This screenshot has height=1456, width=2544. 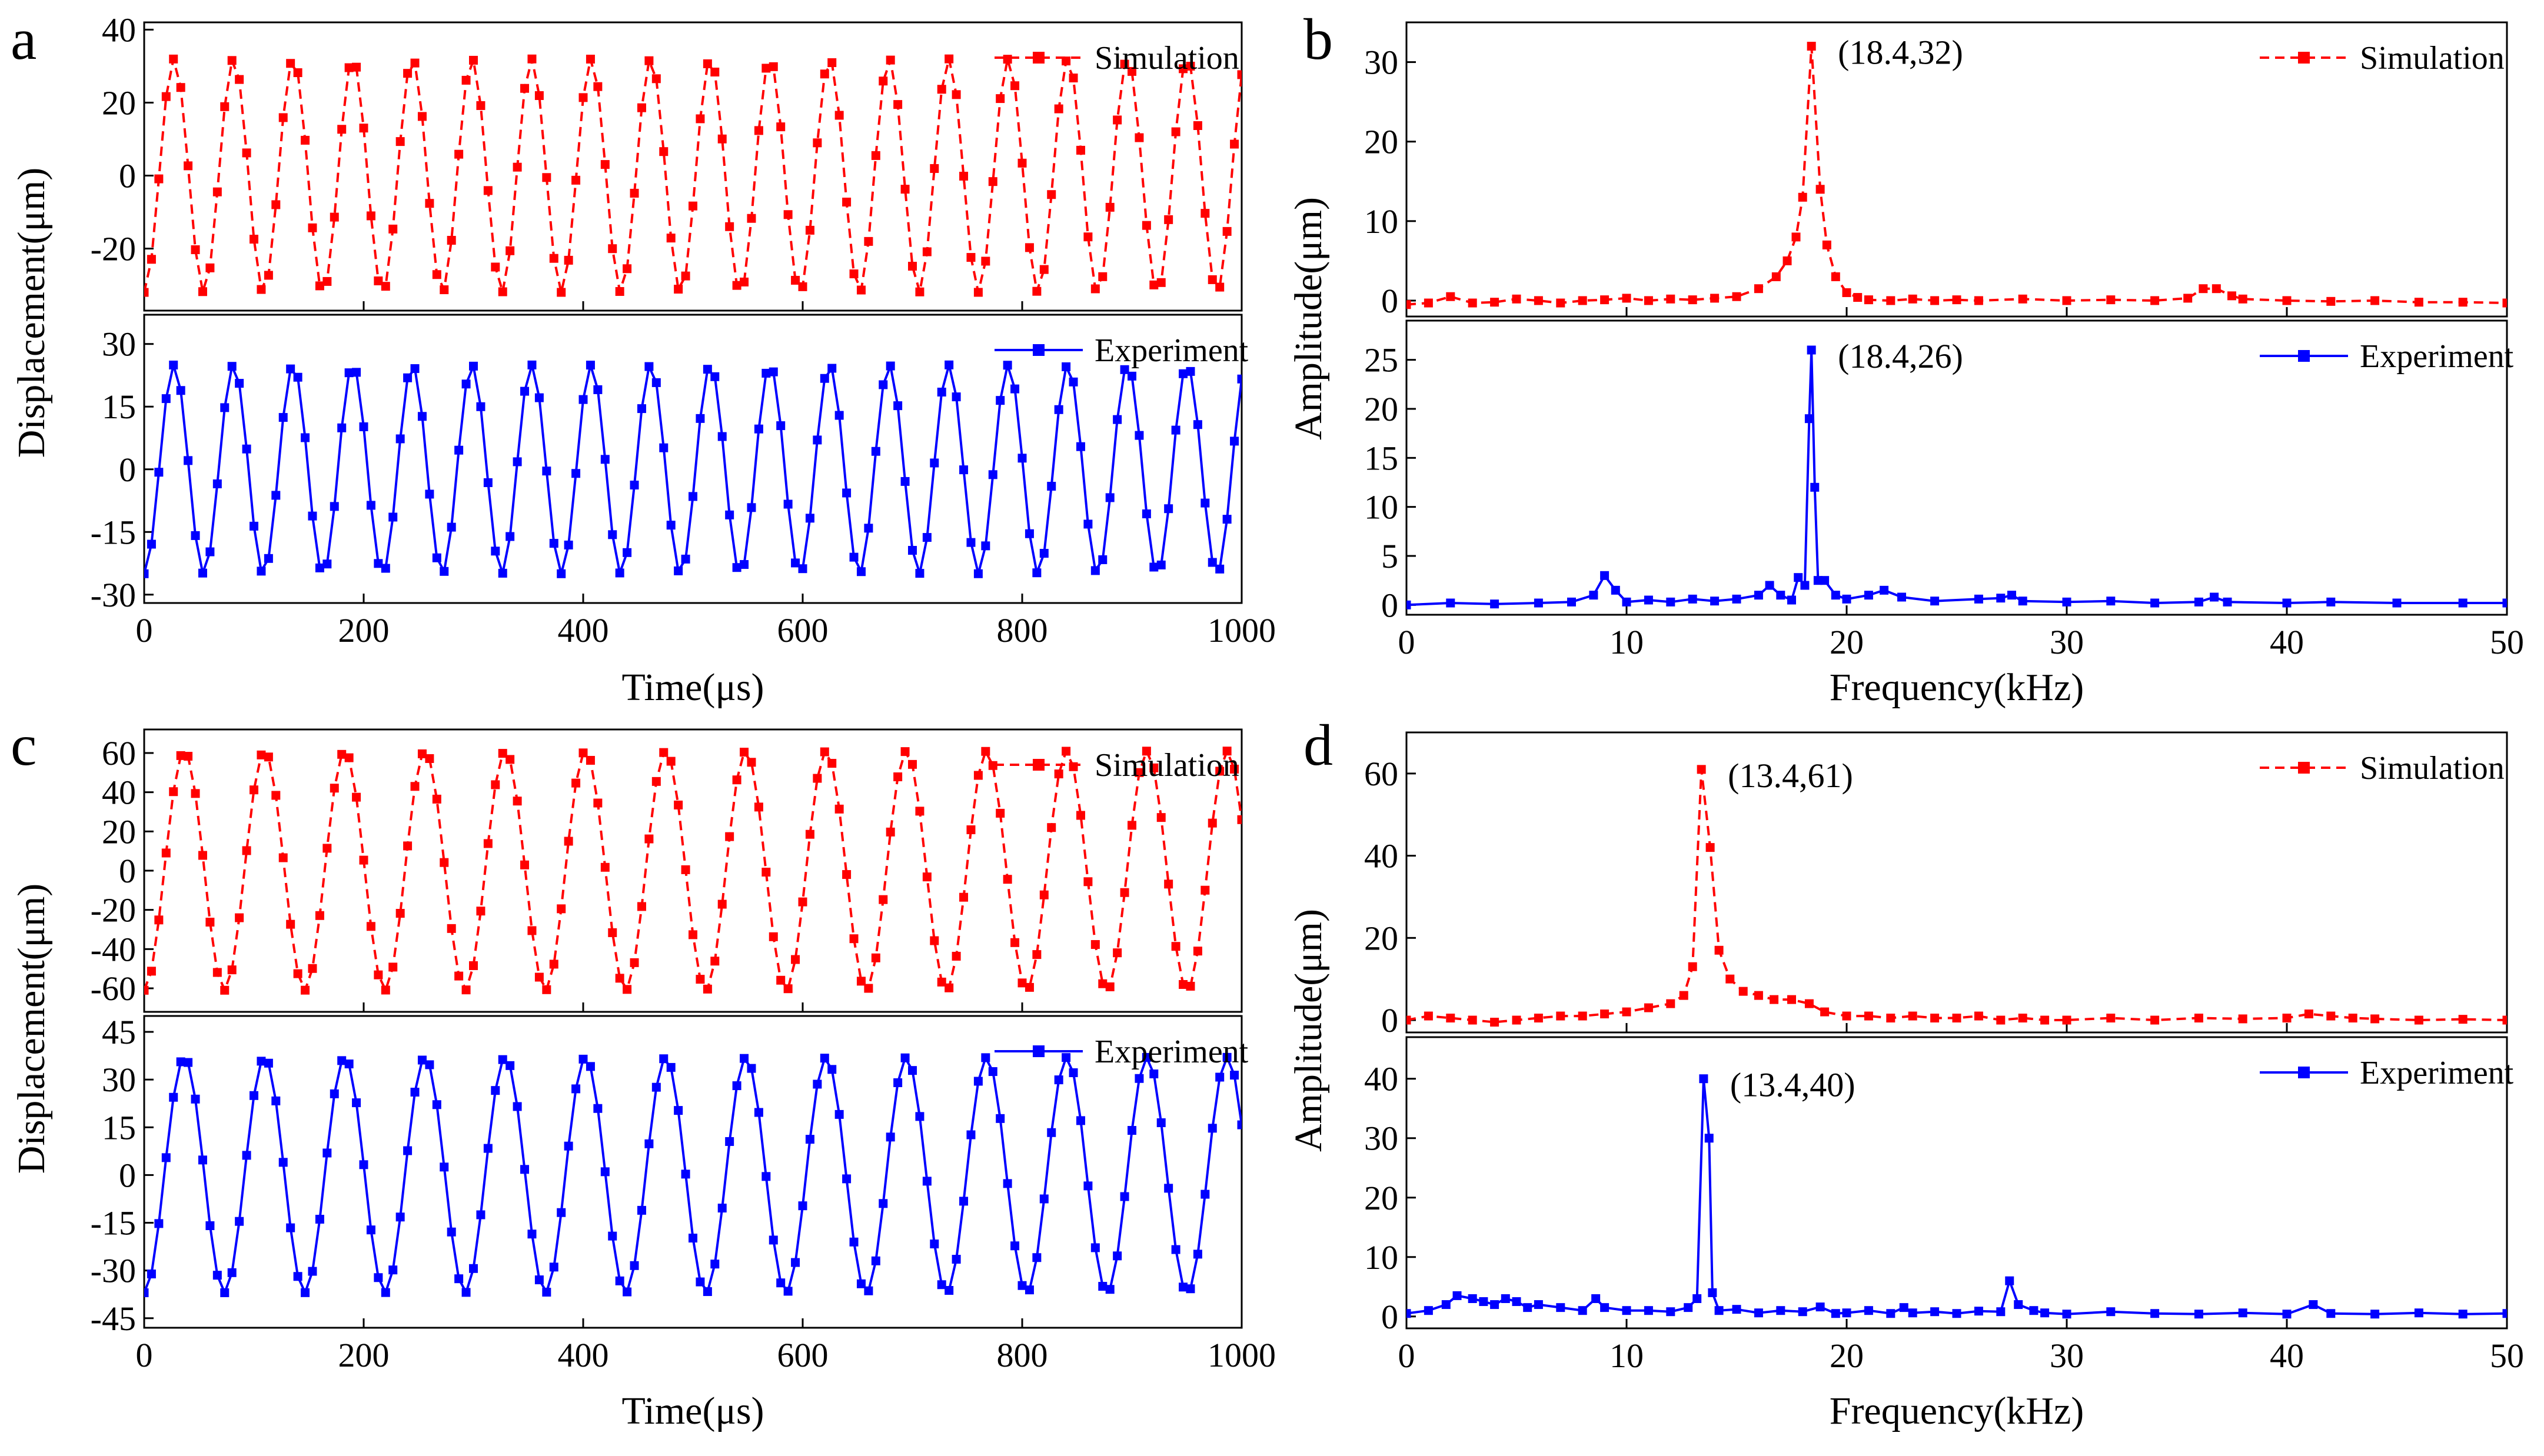 I want to click on legend-label: Experiment, so click(x=2437, y=1073).